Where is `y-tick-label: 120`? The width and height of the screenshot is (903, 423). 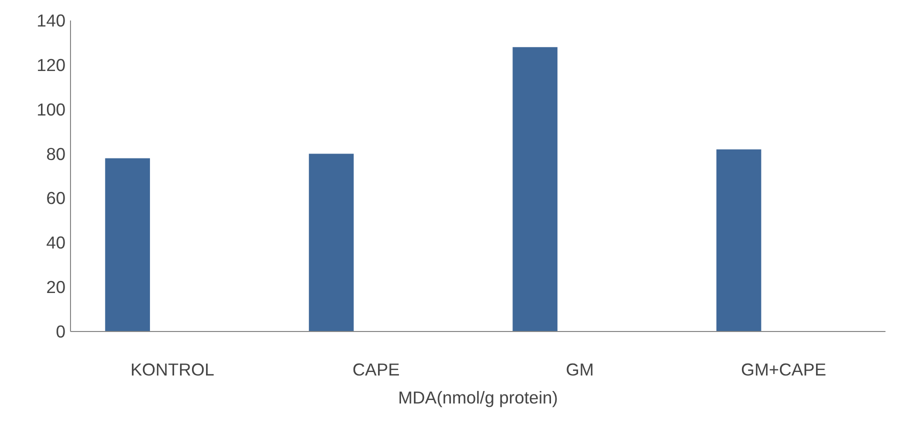
y-tick-label: 120 is located at coordinates (51, 64).